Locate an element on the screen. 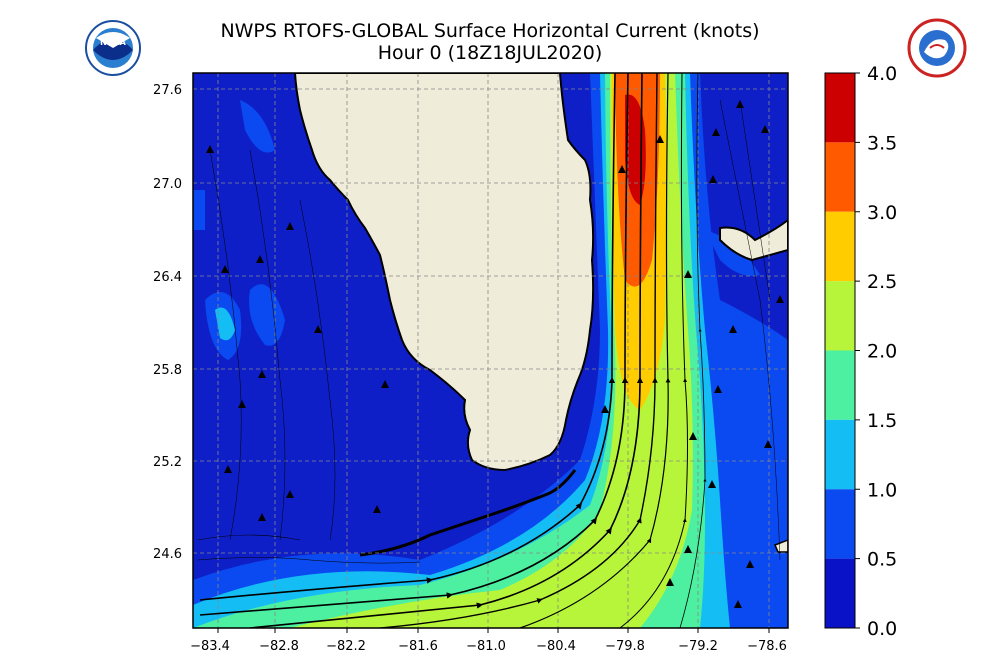 This screenshot has width=991, height=668. lat-tick-label: 25.2 is located at coordinates (167, 462).